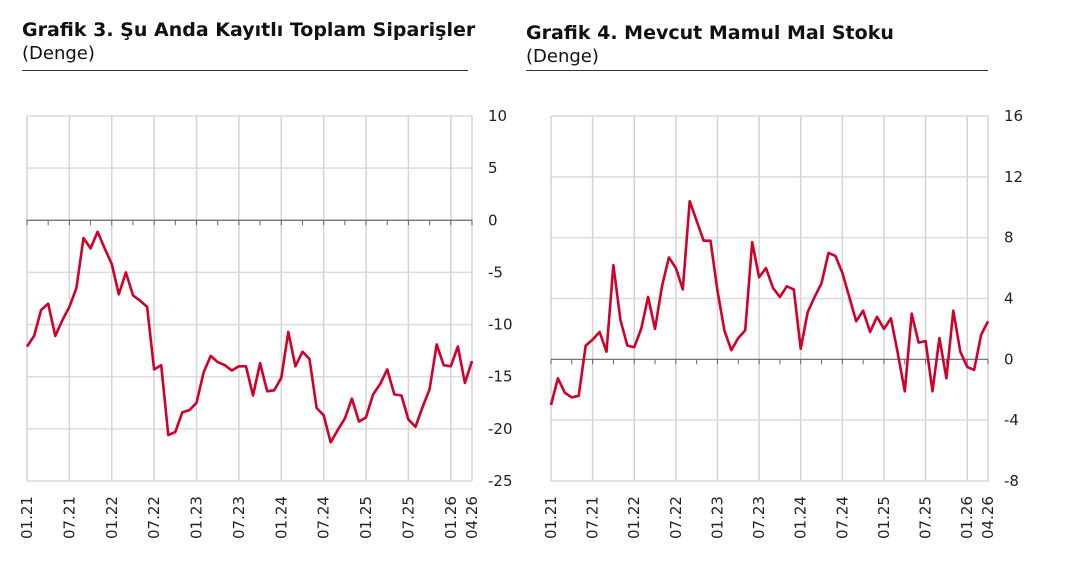 The image size is (1077, 570). What do you see at coordinates (1009, 359) in the screenshot?
I see `chart4-ytick-label: 0` at bounding box center [1009, 359].